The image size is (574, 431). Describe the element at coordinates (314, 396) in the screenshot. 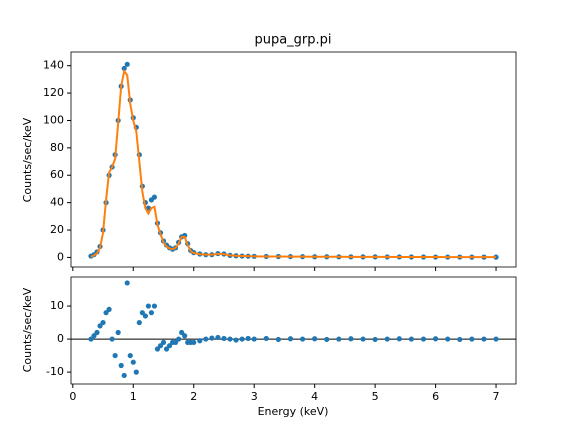

I see `x-tick-label: 4` at that location.